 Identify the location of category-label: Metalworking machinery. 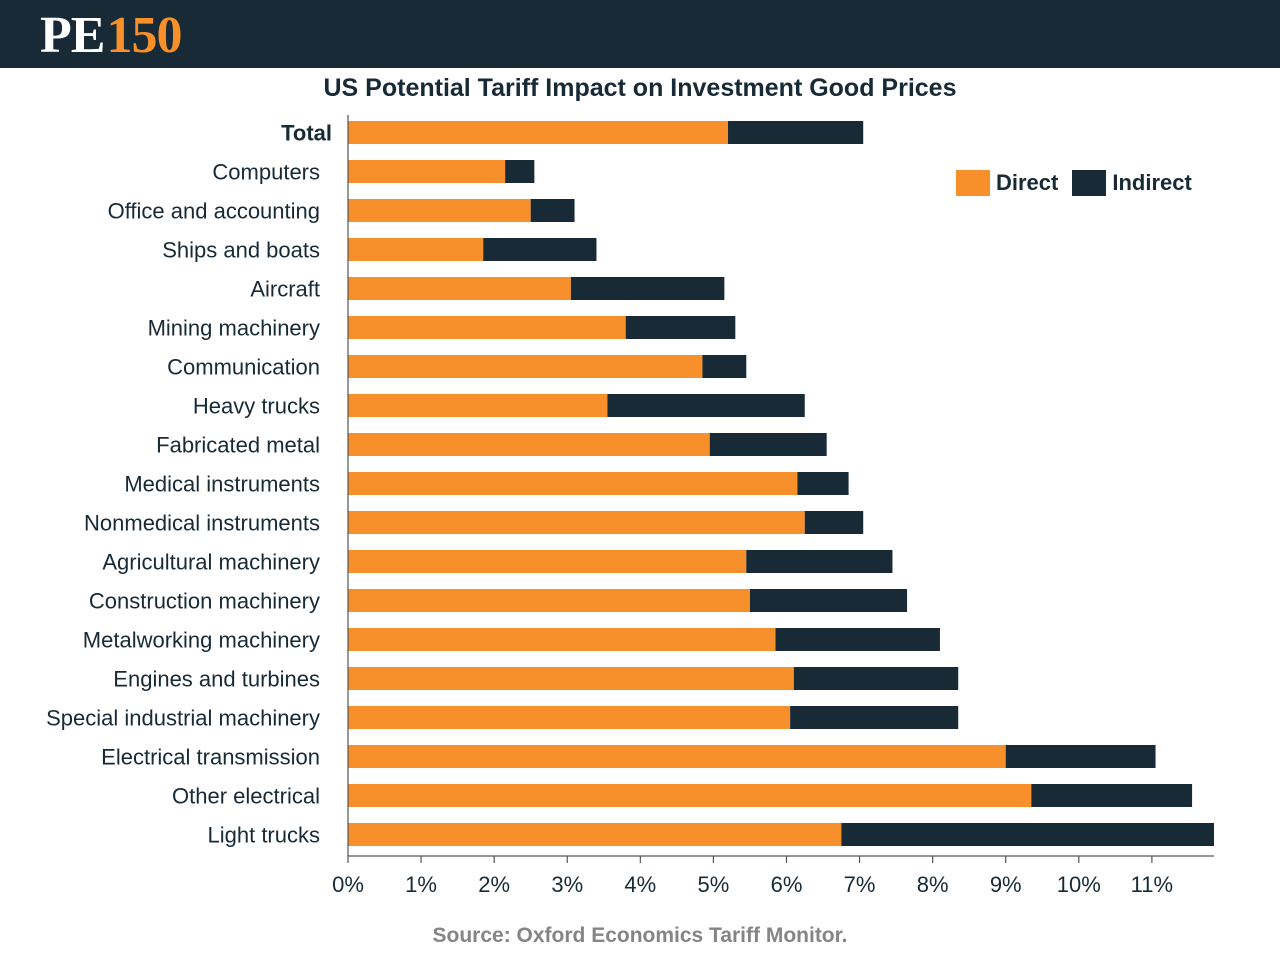
(201, 640).